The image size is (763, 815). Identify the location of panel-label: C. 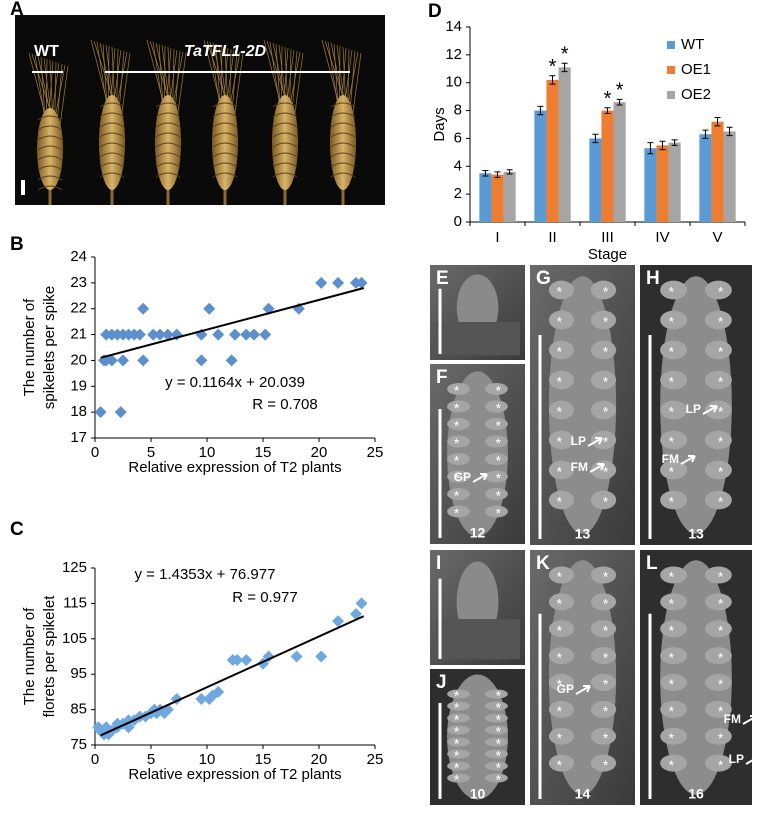
(17, 529).